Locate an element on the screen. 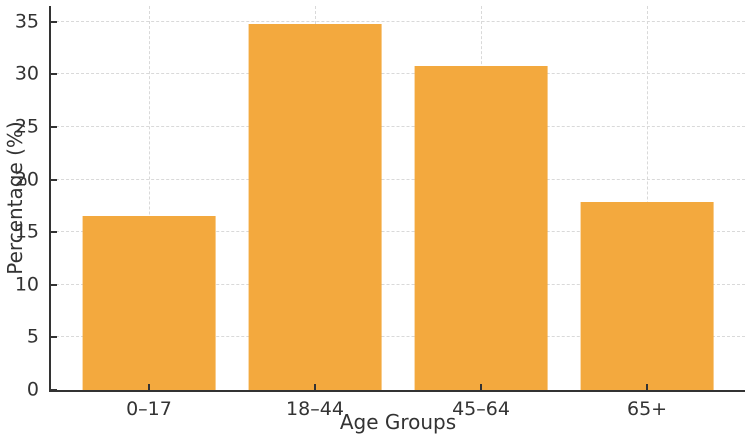 The width and height of the screenshot is (752, 436). x-tick-label: 45–64 is located at coordinates (481, 409).